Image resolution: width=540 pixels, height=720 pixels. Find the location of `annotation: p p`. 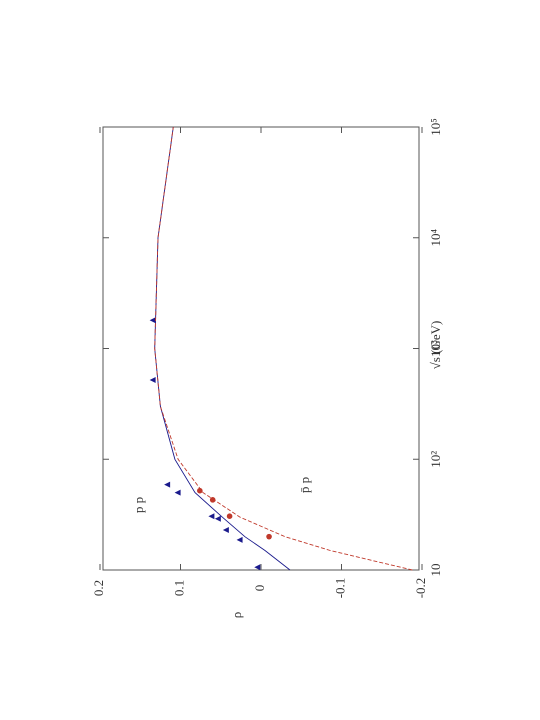

annotation: p p is located at coordinates (138, 505).